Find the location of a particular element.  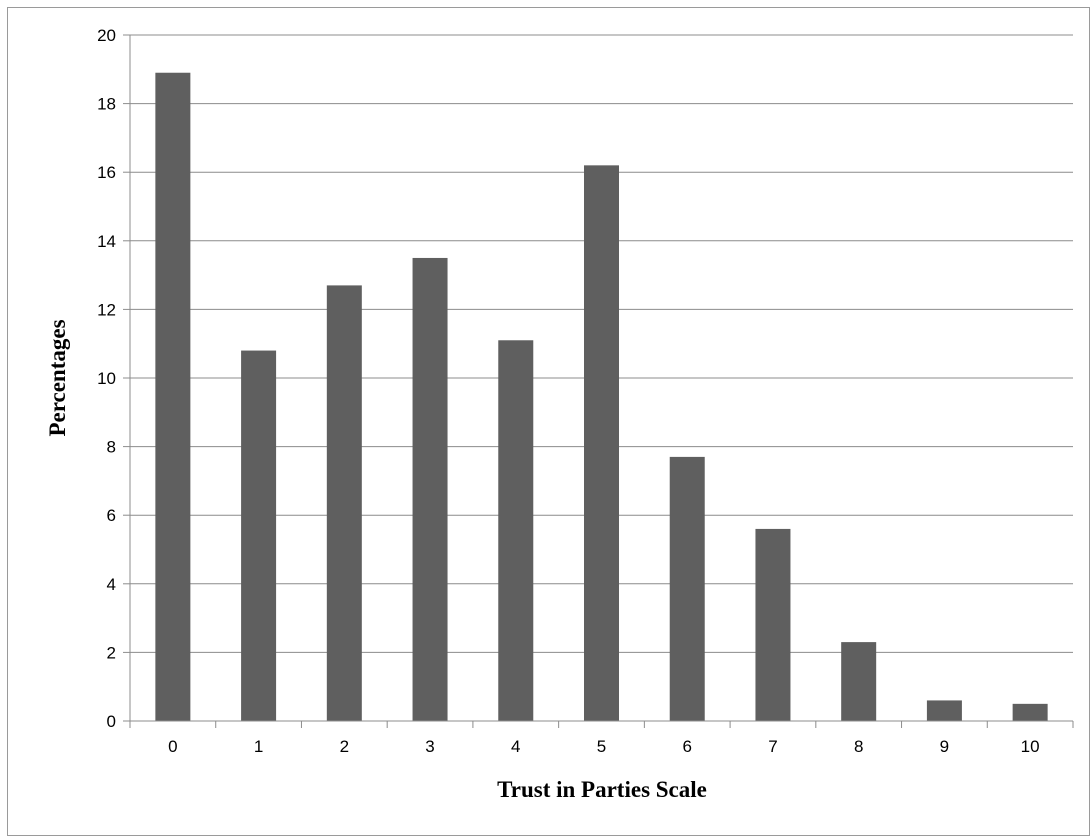

x-tick-label: 9 is located at coordinates (944, 746).